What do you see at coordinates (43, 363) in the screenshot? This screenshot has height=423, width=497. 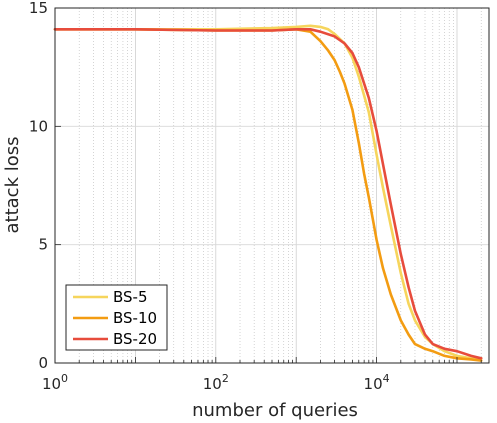 I see `y-tick-label: 0` at bounding box center [43, 363].